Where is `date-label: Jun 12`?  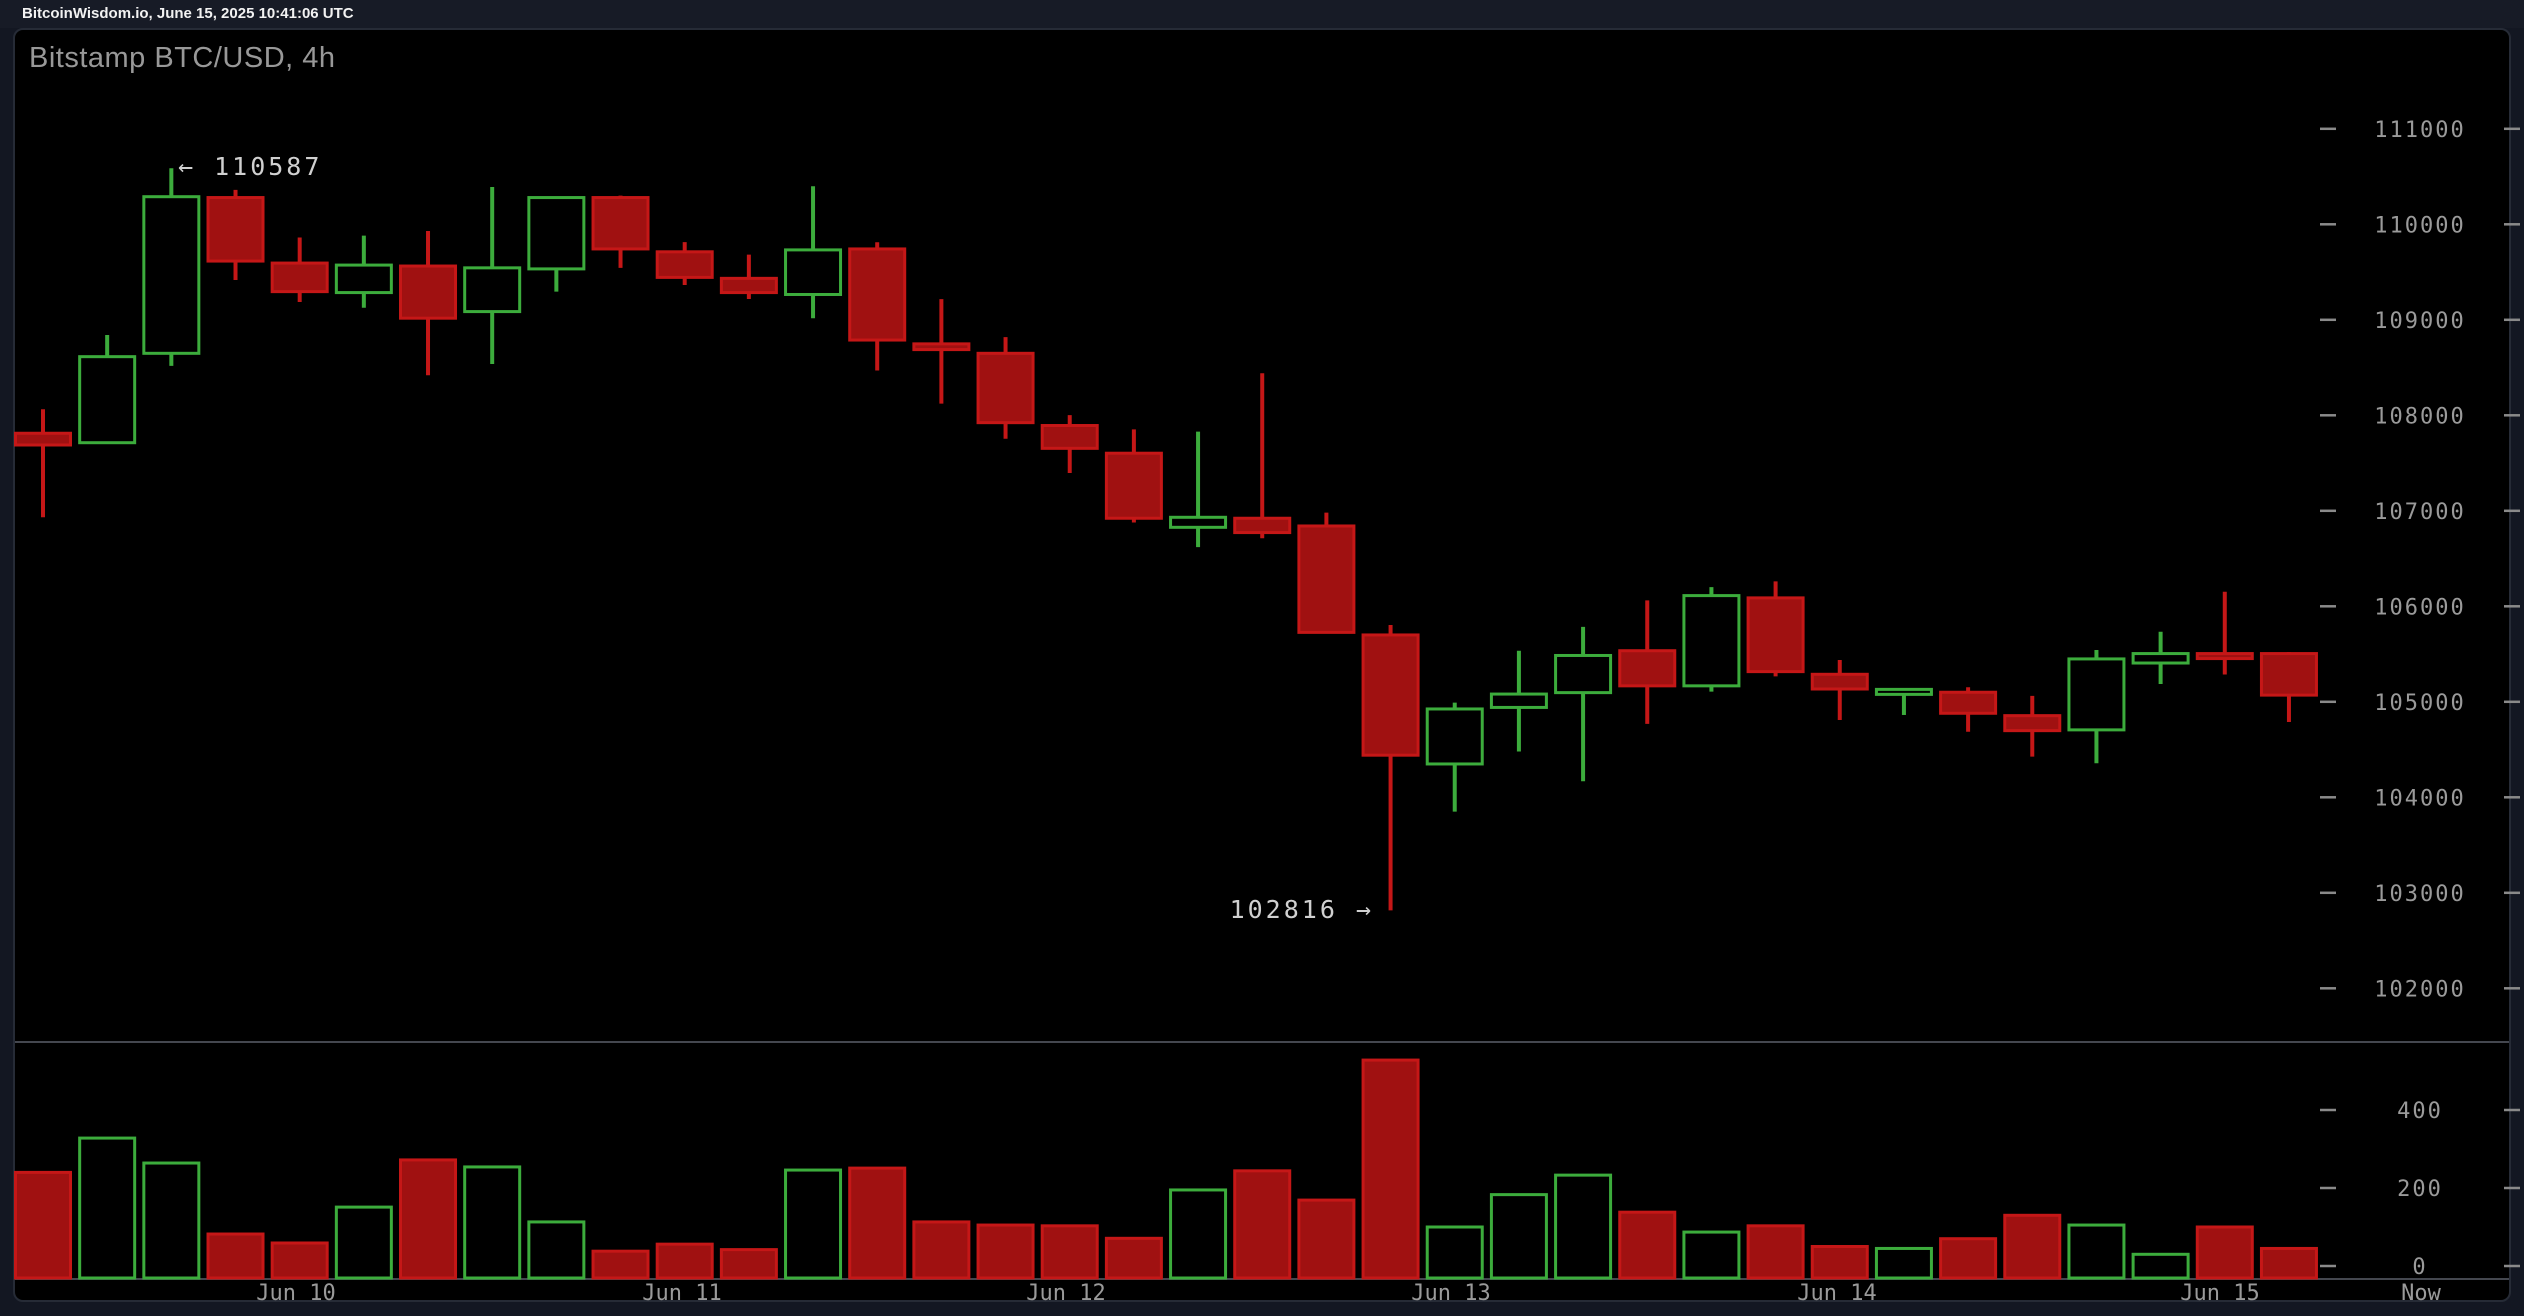
date-label: Jun 12 is located at coordinates (1065, 1293).